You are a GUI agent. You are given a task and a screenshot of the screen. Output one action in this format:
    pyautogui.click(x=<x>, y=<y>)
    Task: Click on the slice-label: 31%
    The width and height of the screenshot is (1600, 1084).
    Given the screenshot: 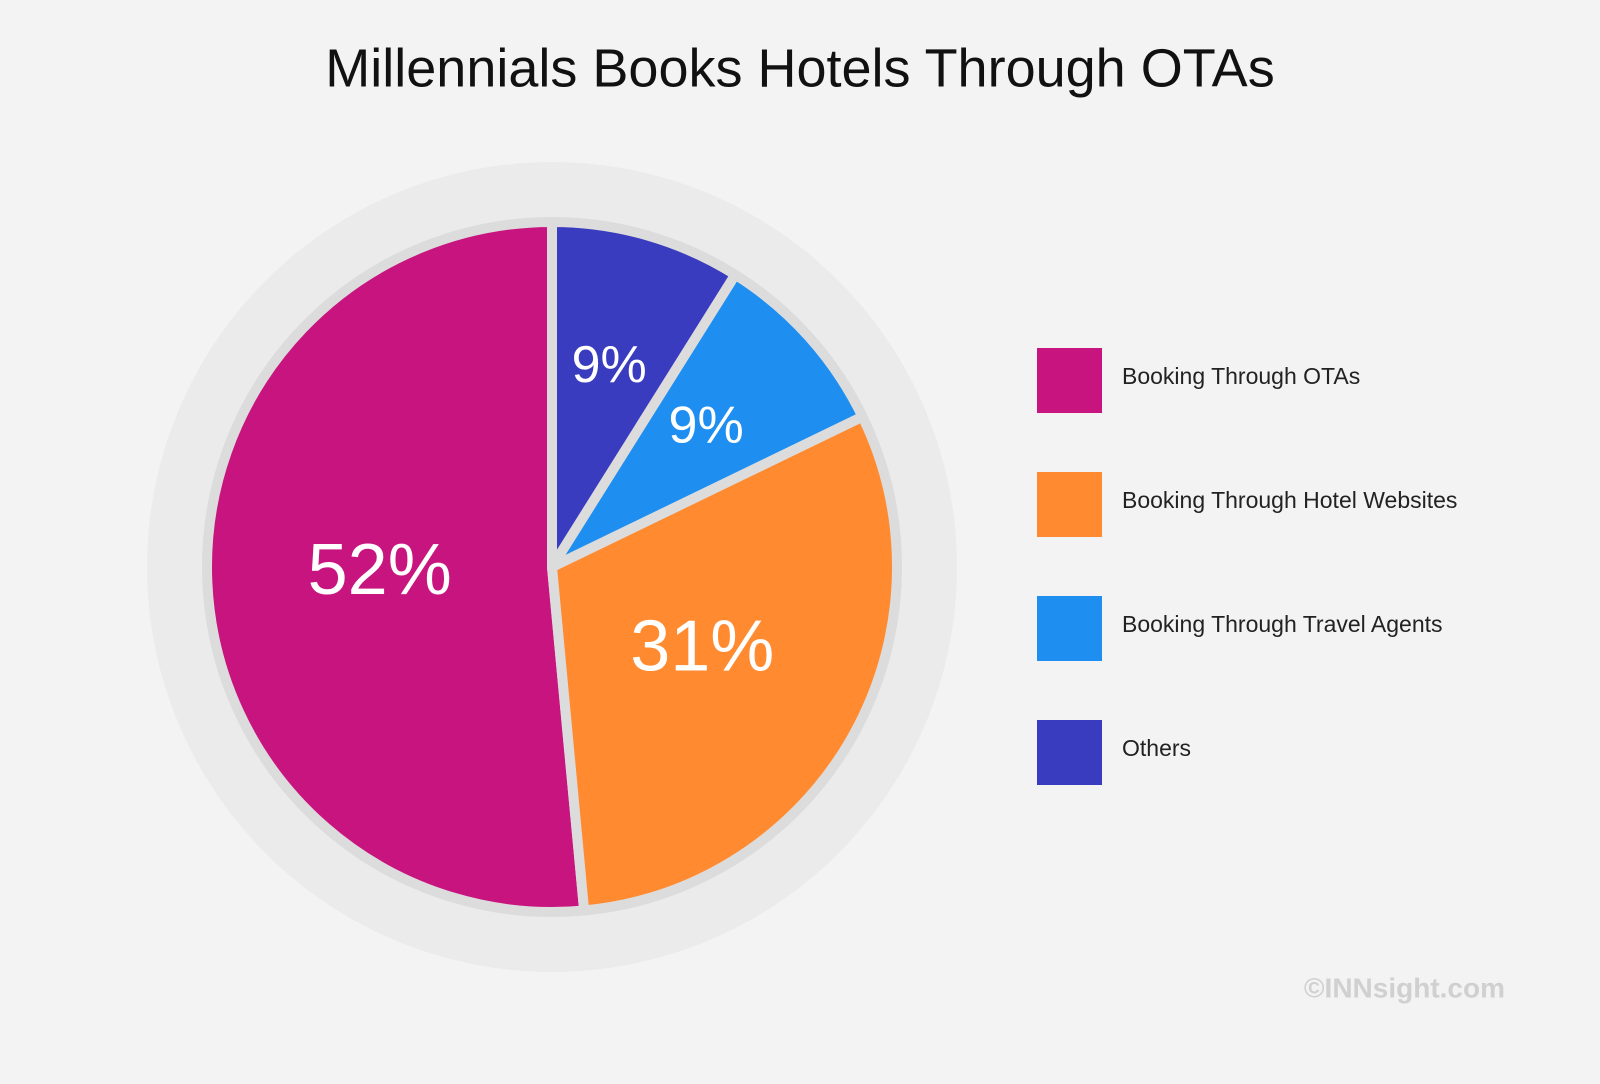 What is the action you would take?
    pyautogui.click(x=702, y=647)
    